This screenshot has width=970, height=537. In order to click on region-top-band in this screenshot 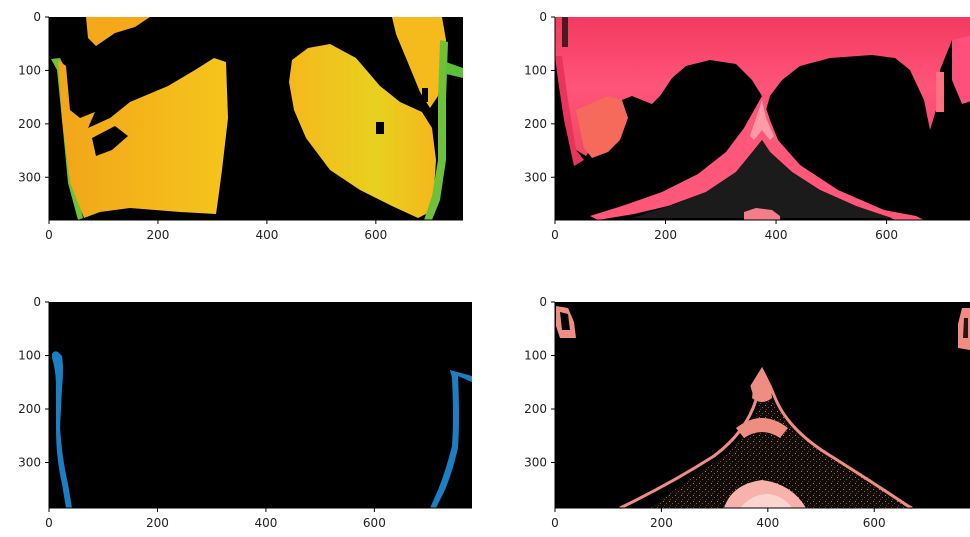, I will do `click(762, 86)`.